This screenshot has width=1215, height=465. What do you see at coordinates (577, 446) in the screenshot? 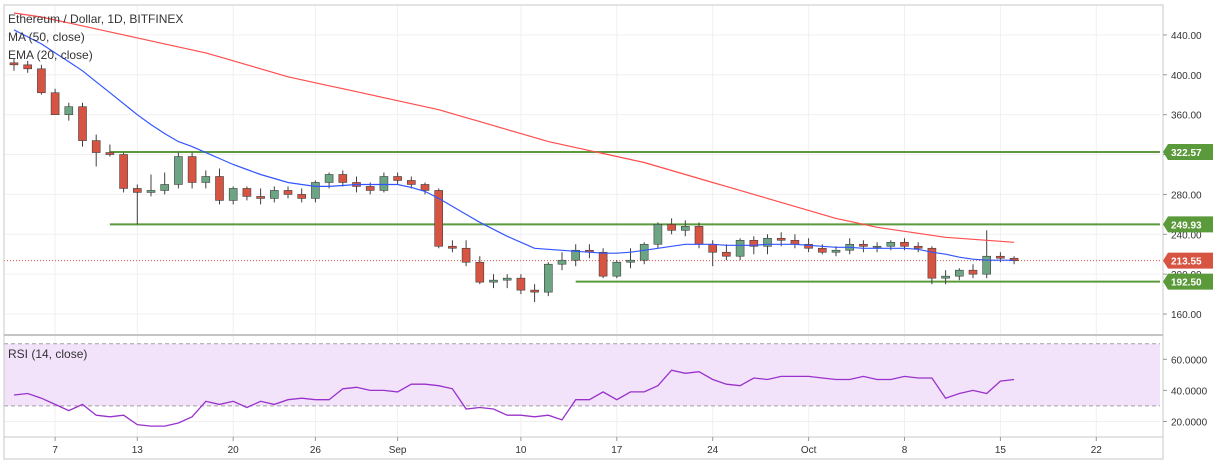
I see `time-axis: 7 13 20 26 Sep 10 17 24 Oct 8 15 22` at bounding box center [577, 446].